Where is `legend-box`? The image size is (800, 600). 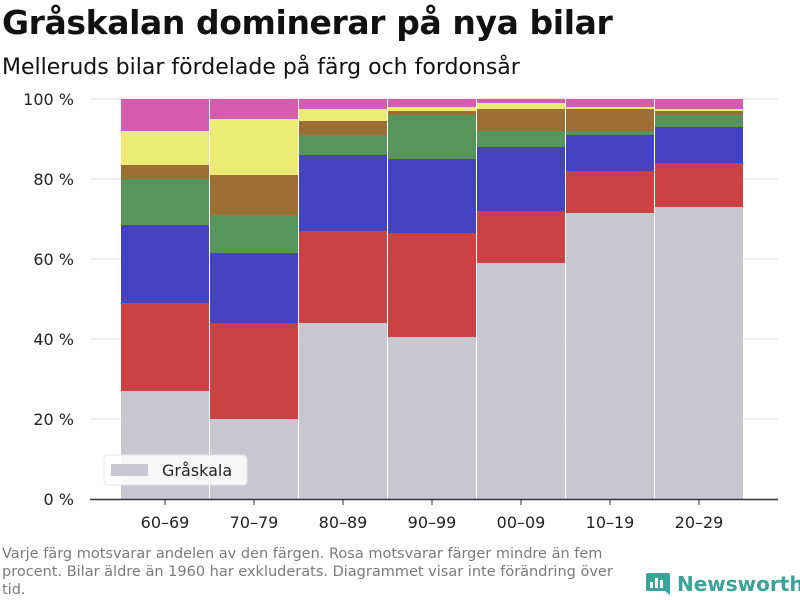
legend-box is located at coordinates (175, 470).